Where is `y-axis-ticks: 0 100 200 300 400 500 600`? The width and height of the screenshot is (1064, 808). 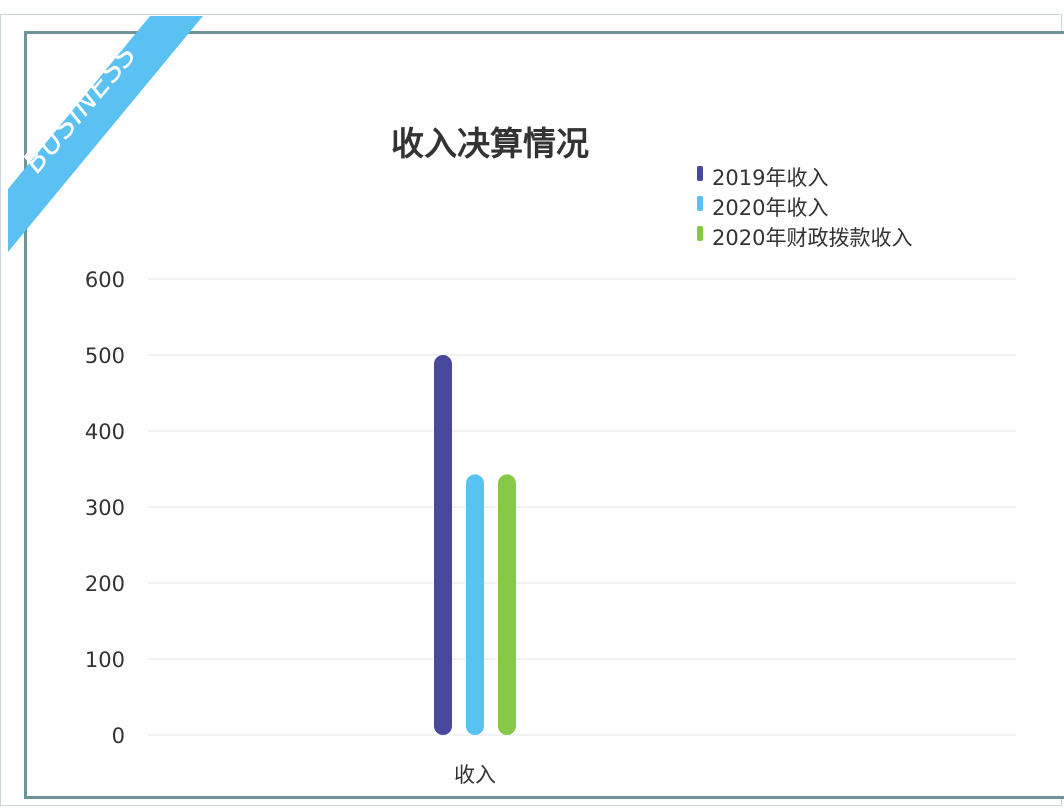 y-axis-ticks: 0 100 200 300 400 500 600 is located at coordinates (105, 508).